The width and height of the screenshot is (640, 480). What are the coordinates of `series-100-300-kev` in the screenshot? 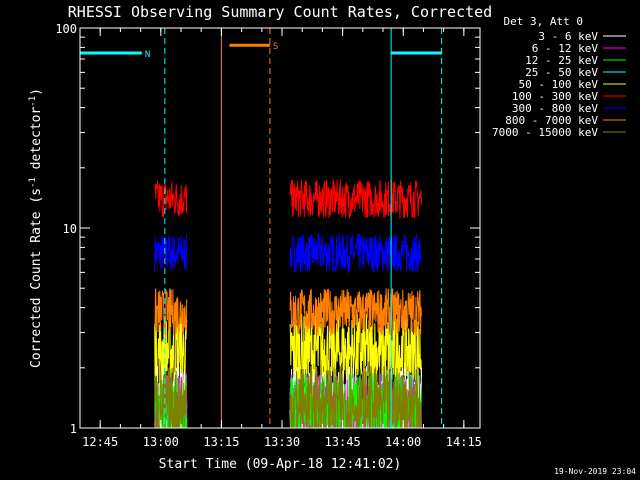 It's located at (288, 199).